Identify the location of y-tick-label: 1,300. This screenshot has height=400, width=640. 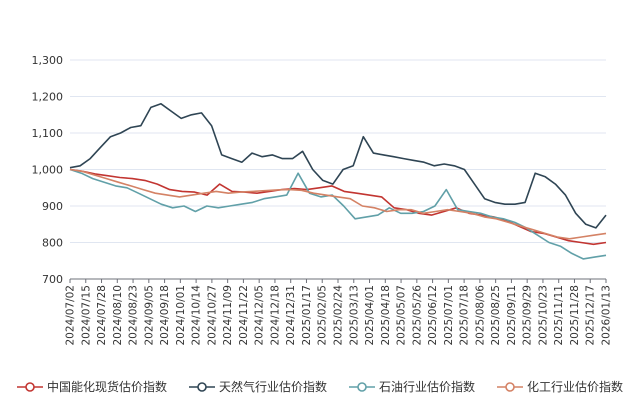
(48, 60).